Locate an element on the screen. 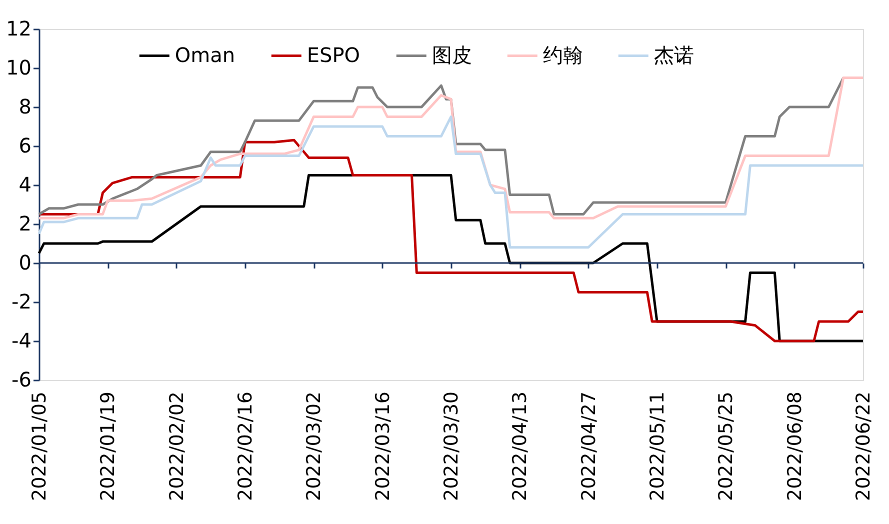 The height and width of the screenshot is (524, 889). x-tick-label: 2022/06/08 is located at coordinates (795, 447).